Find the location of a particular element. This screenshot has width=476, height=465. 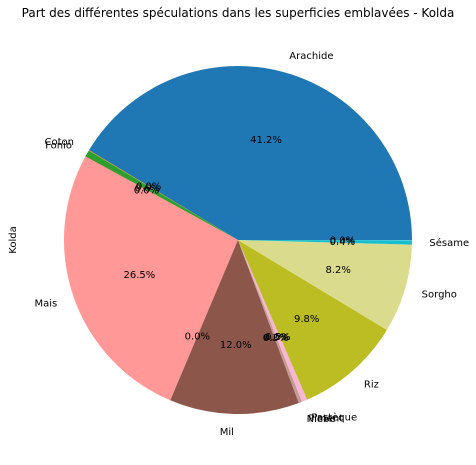

slice-category-label: Mais is located at coordinates (46, 303).